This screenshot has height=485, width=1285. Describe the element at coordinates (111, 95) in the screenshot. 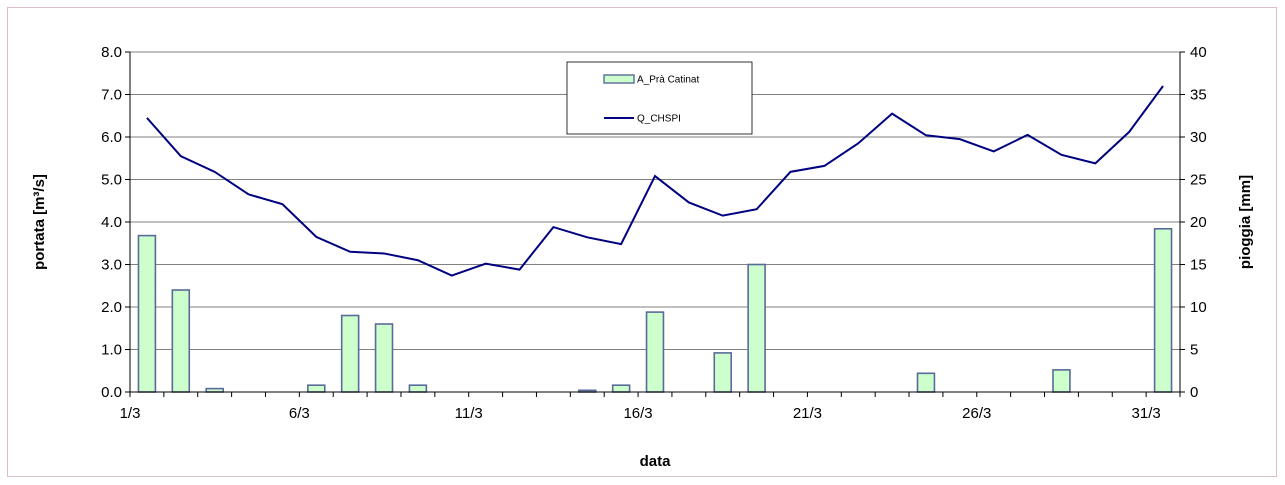

I see `y-left-tick-label: 7.0` at that location.